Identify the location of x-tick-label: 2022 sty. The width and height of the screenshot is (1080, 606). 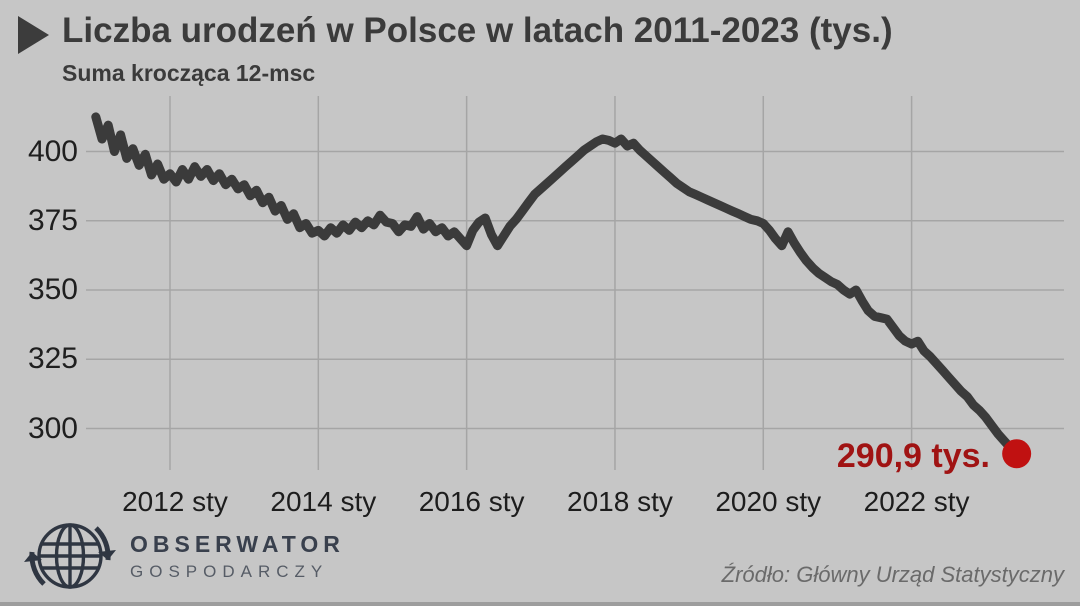
(916, 501).